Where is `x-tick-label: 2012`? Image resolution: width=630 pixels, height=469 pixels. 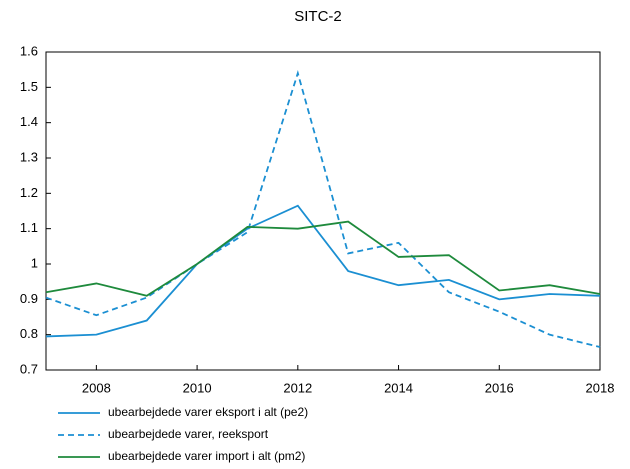
x-tick-label: 2012 is located at coordinates (297, 387).